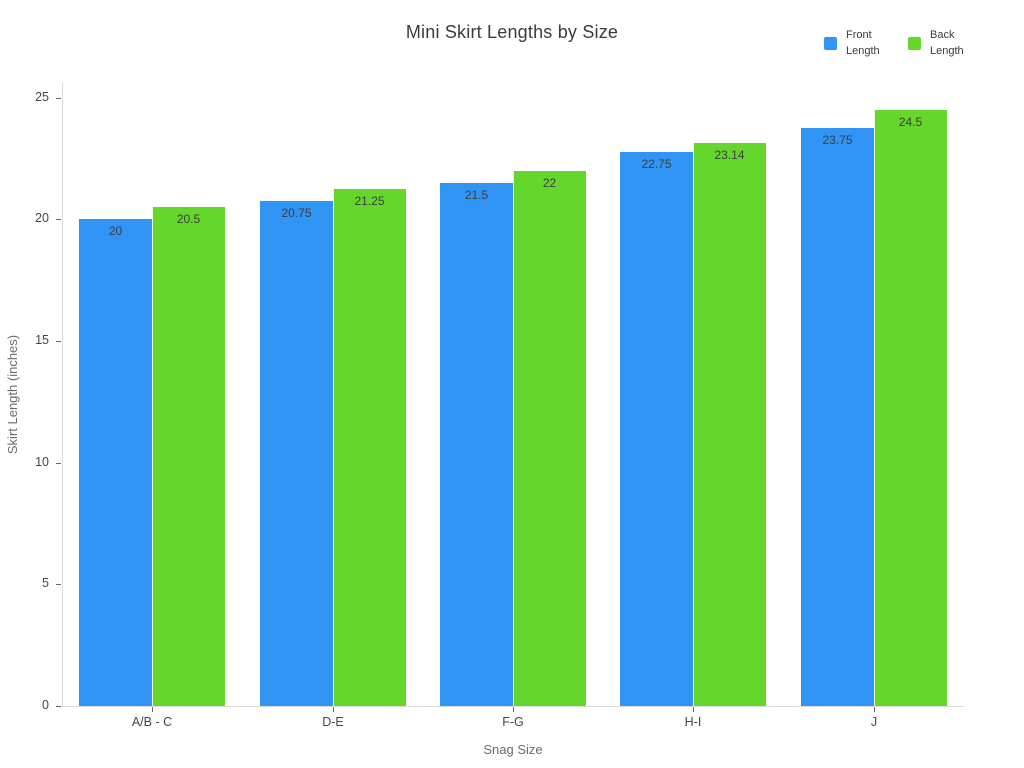  Describe the element at coordinates (42, 340) in the screenshot. I see `y-tick-label: 15` at that location.